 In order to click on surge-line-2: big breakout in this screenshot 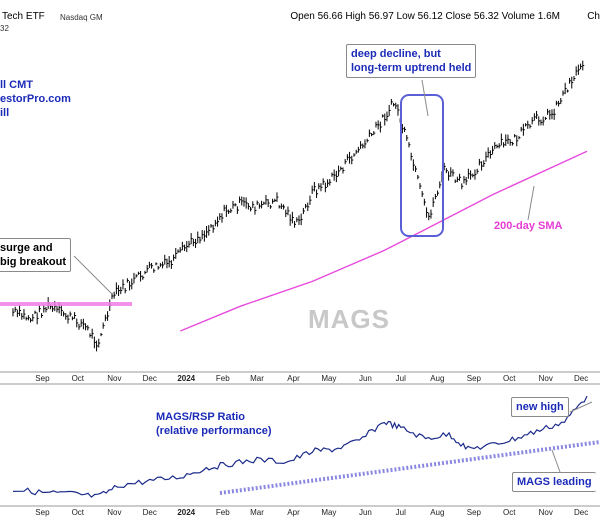, I will do `click(33, 262)`.